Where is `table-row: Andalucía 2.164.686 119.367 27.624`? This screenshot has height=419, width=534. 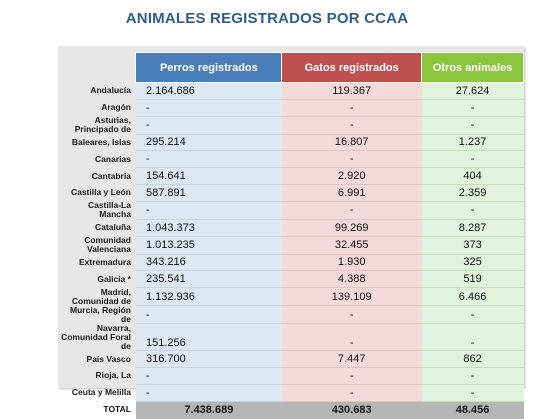 table-row: Andalucía 2.164.686 119.367 27.624 is located at coordinates (291, 91).